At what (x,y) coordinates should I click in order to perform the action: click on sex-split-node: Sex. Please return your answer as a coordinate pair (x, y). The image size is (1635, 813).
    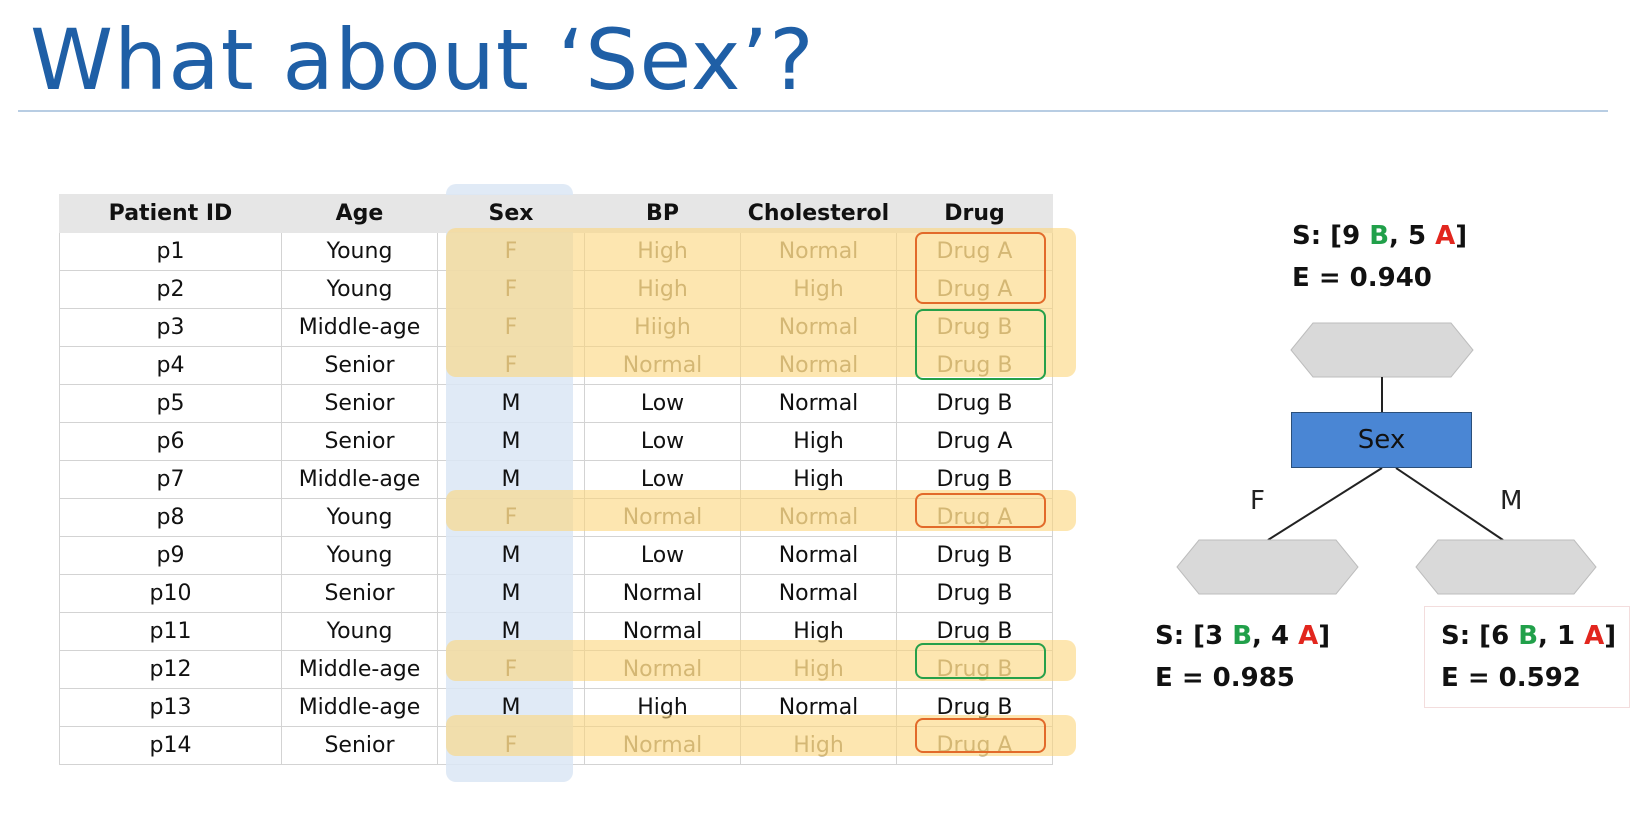
    Looking at the image, I should click on (1381, 440).